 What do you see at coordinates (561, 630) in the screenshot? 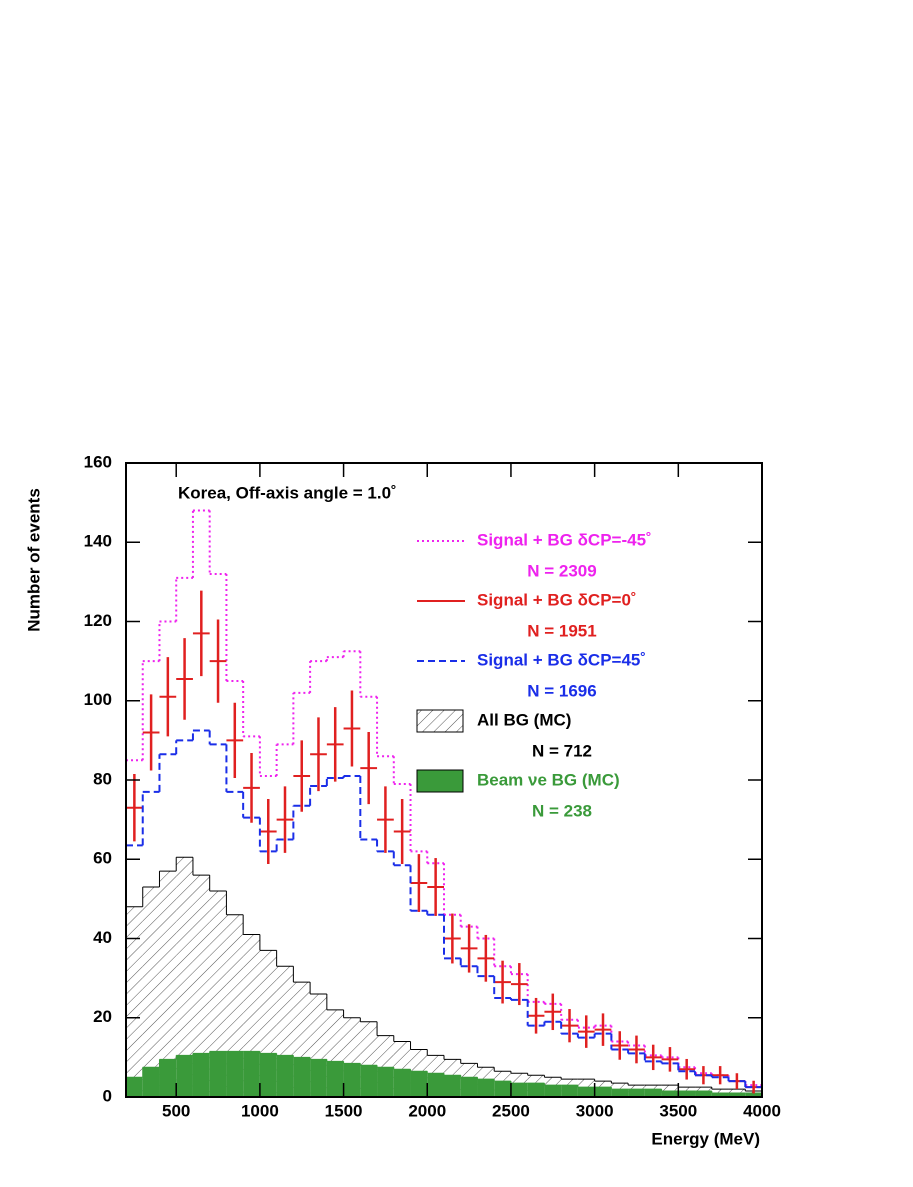
I see `legend-count: N = 1951` at bounding box center [561, 630].